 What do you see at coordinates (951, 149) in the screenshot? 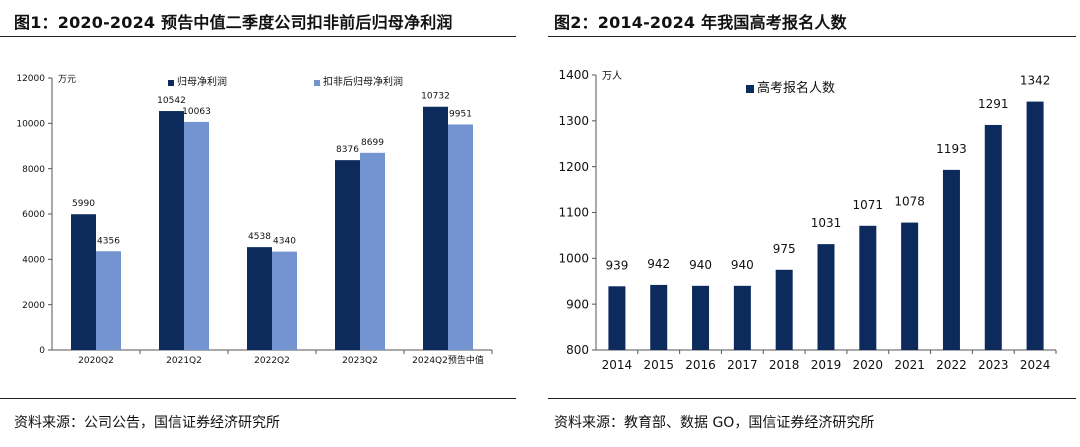
I see `bar-value-label: 1193` at bounding box center [951, 149].